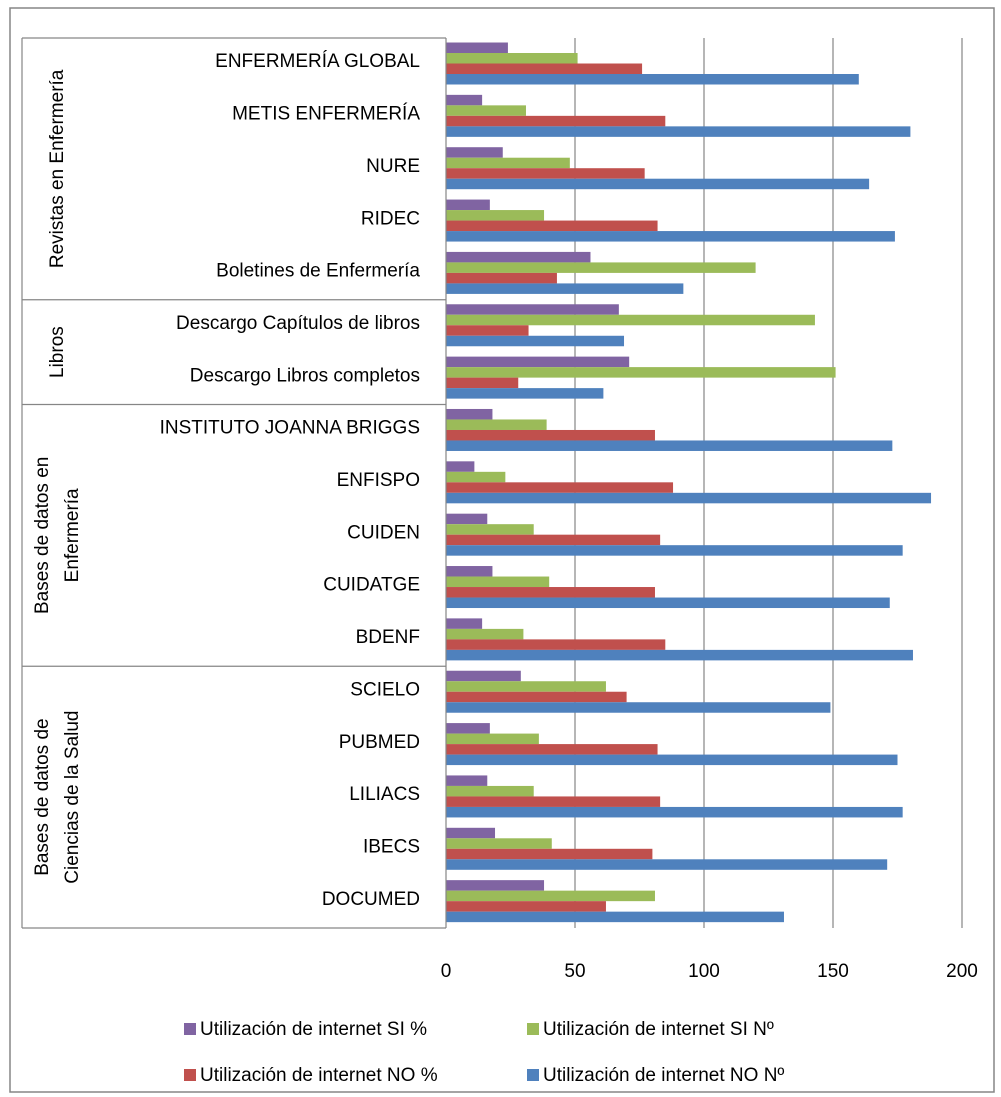 The width and height of the screenshot is (1001, 1097). I want to click on legend-label: Utilización de internet NO %, so click(319, 1075).